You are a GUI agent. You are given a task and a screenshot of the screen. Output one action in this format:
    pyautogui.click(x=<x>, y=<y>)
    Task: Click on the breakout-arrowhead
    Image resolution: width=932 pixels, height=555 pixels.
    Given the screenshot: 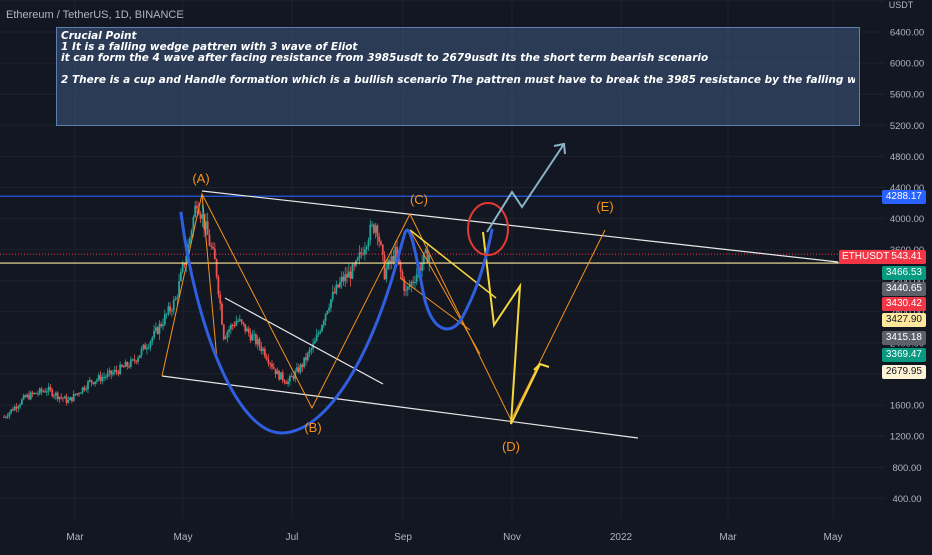 What is the action you would take?
    pyautogui.click(x=559, y=148)
    